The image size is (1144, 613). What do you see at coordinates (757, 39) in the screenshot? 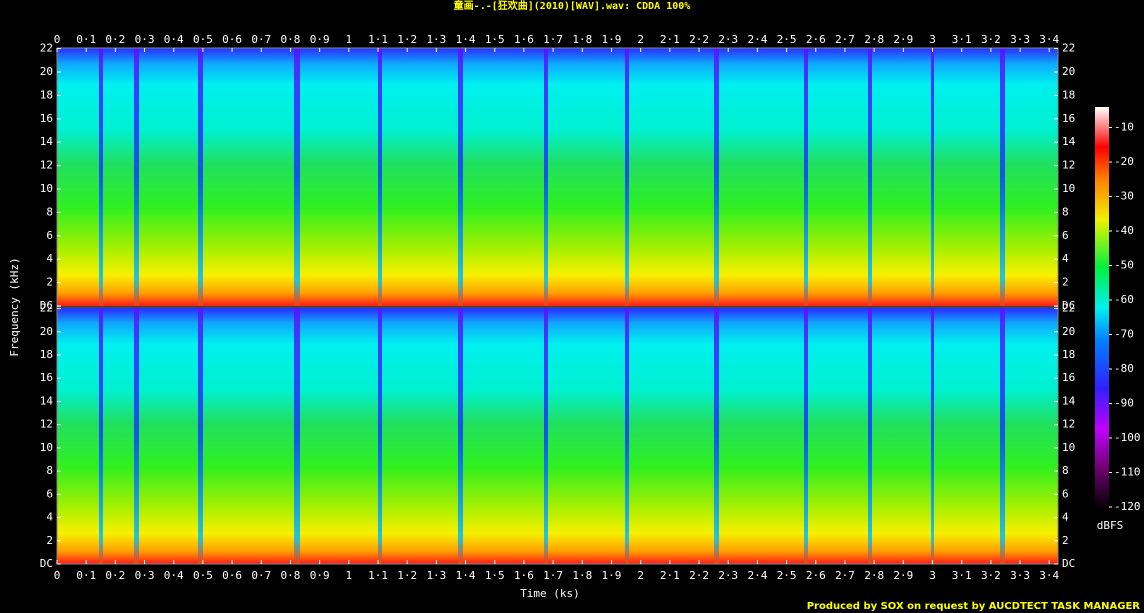
I see `x-tick-label-top: 2·4` at bounding box center [757, 39].